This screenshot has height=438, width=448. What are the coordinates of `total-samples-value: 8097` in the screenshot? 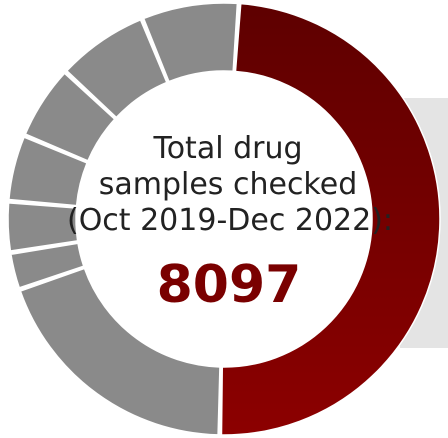 It's located at (229, 285).